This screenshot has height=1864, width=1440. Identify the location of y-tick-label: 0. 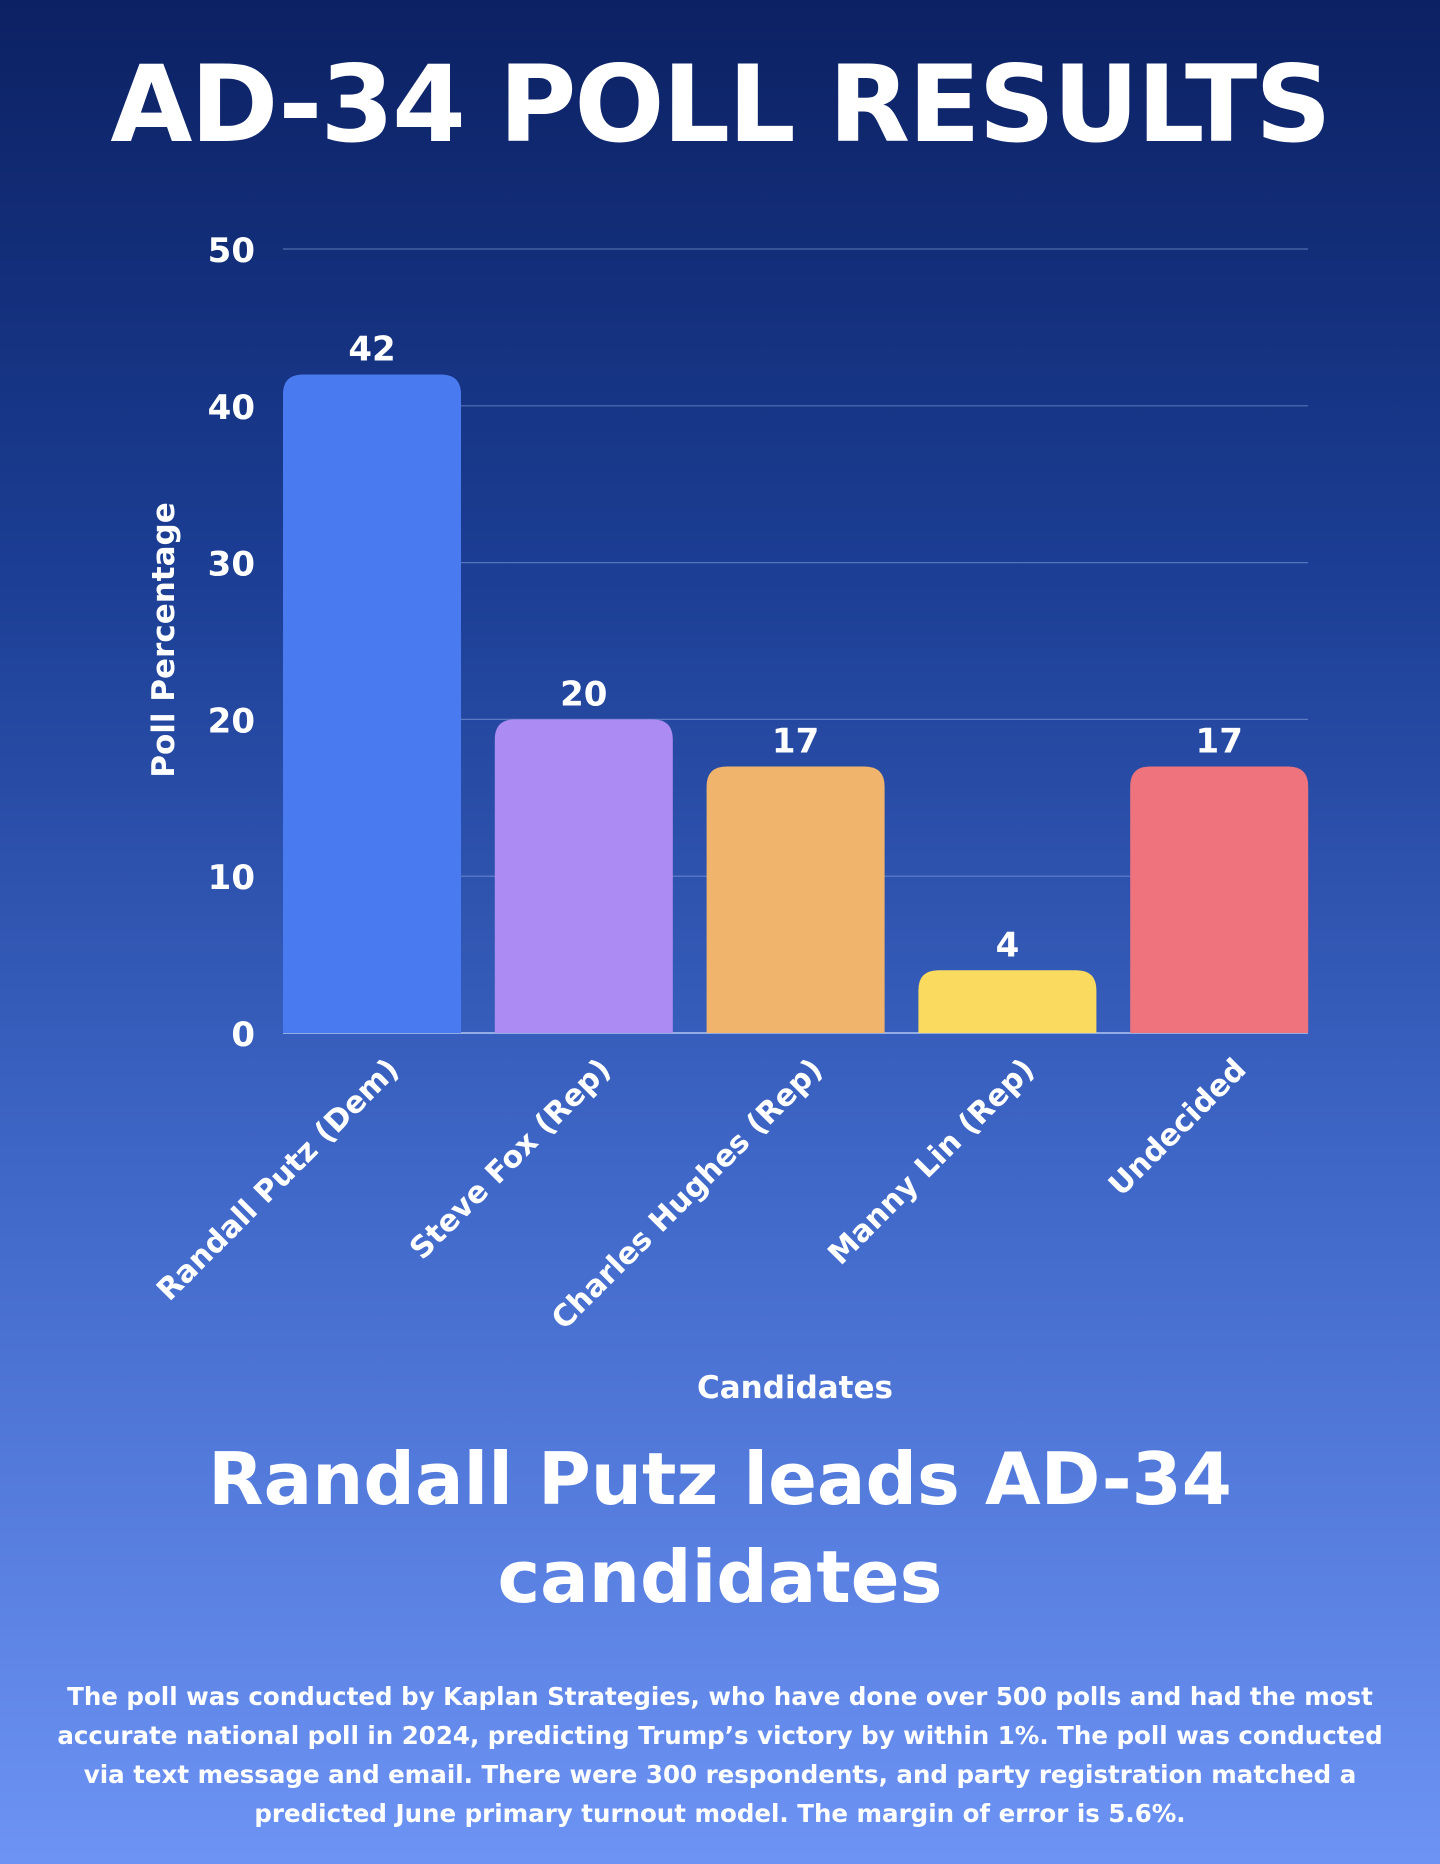
(243, 1035).